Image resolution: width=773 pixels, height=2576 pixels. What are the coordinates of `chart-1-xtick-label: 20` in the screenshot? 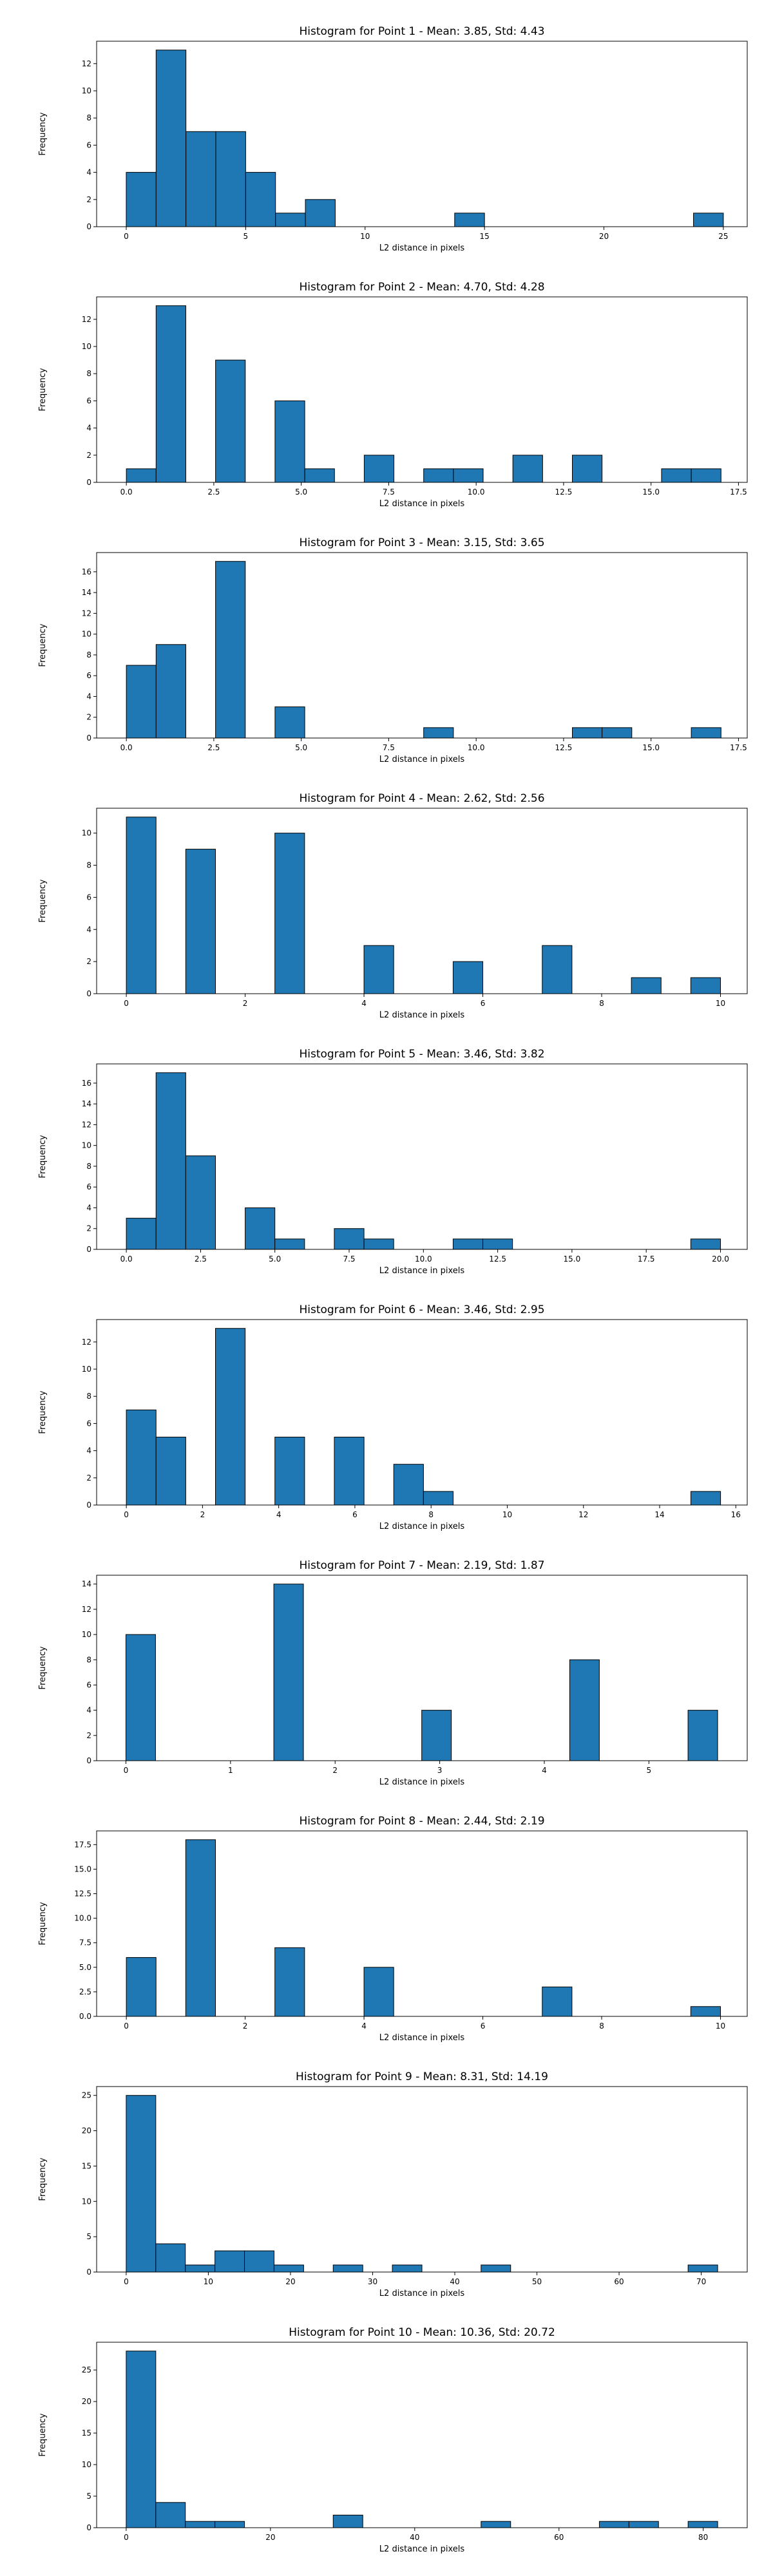 It's located at (604, 237).